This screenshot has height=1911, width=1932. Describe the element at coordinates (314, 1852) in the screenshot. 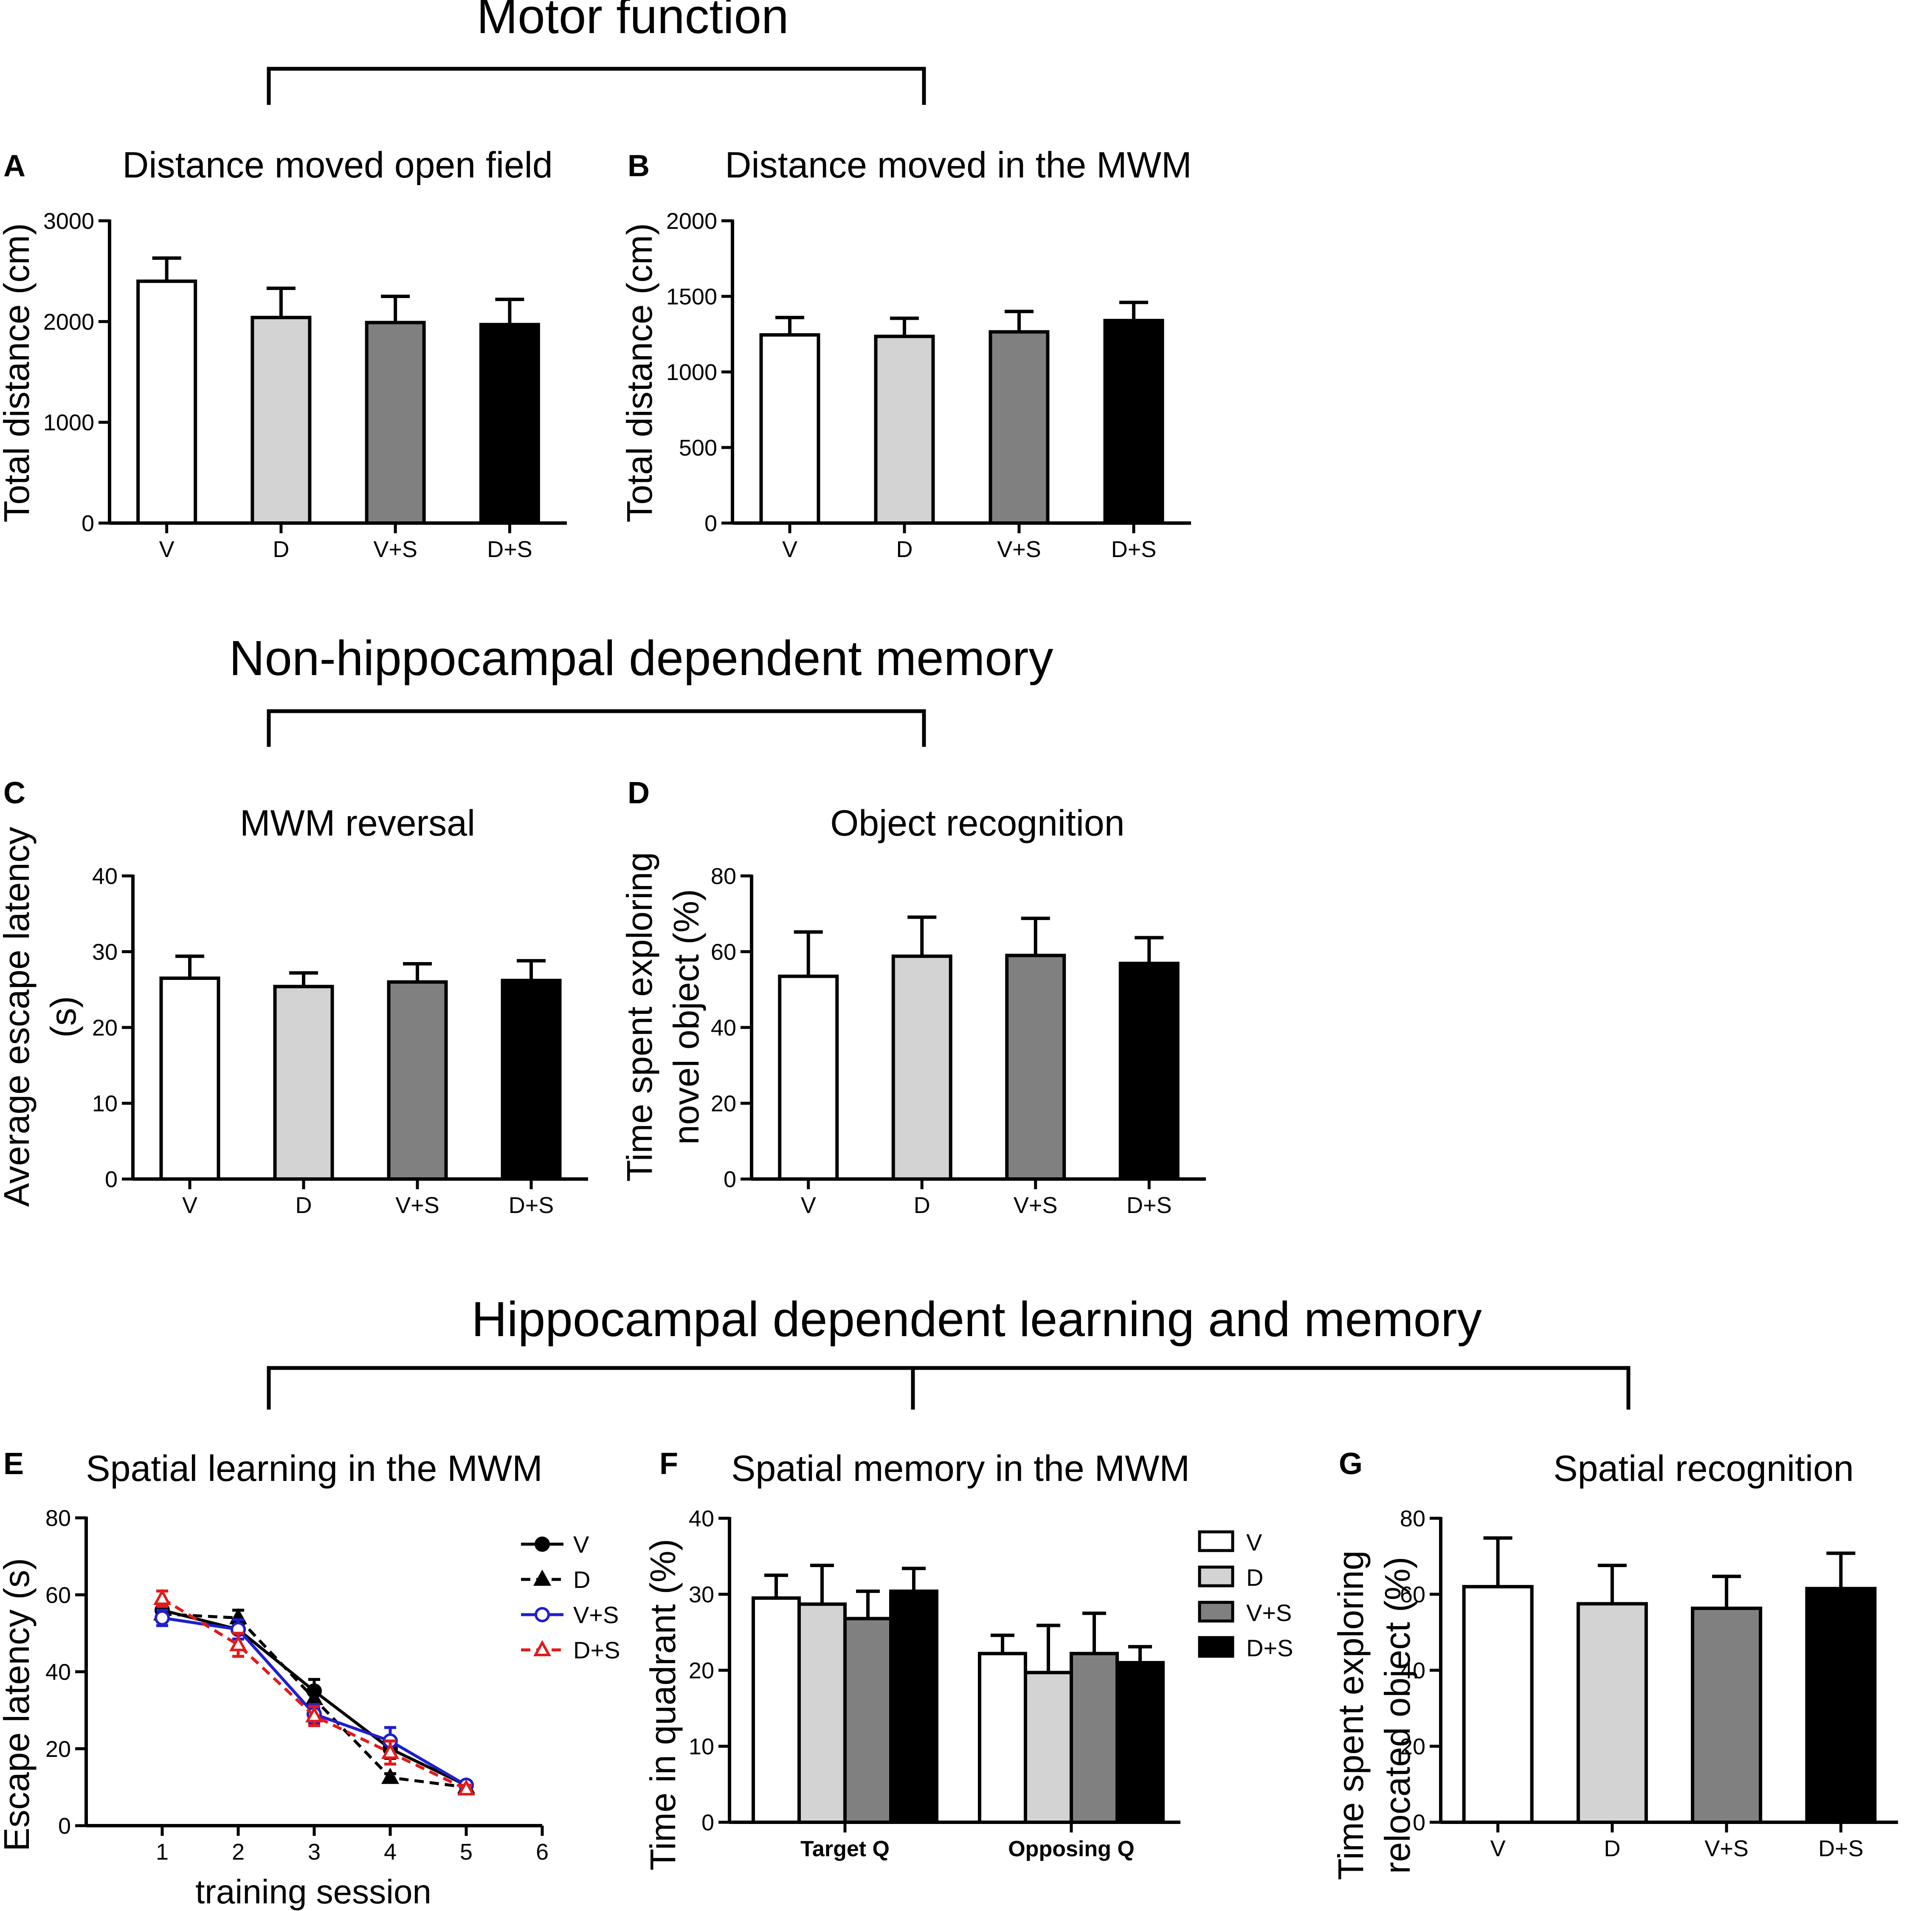

I see `x-tick-label: 3` at that location.